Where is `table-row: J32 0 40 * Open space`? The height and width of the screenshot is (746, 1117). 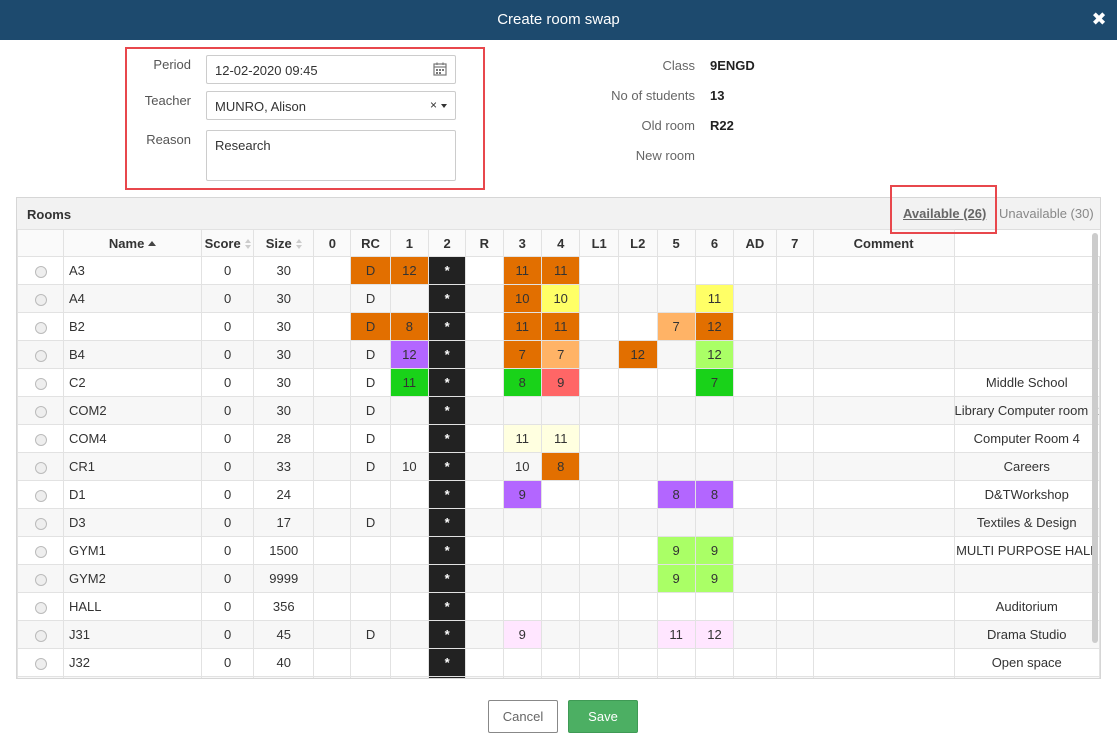
table-row: J32 0 40 * Open space is located at coordinates (558, 662).